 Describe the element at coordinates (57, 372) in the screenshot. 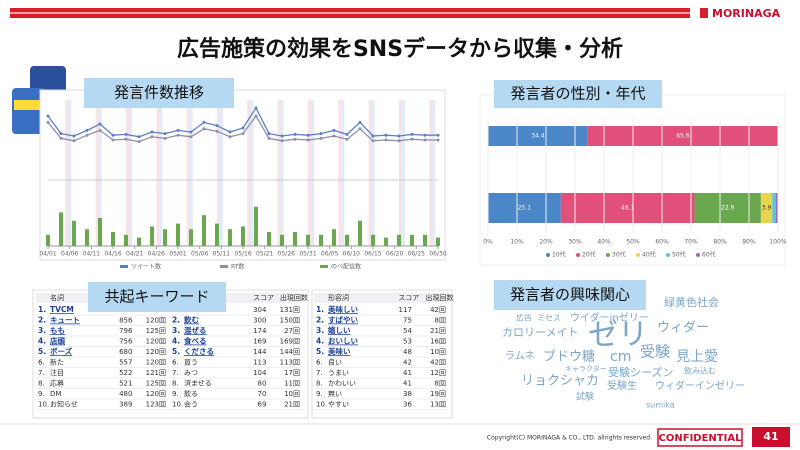

I see `word: 注目` at that location.